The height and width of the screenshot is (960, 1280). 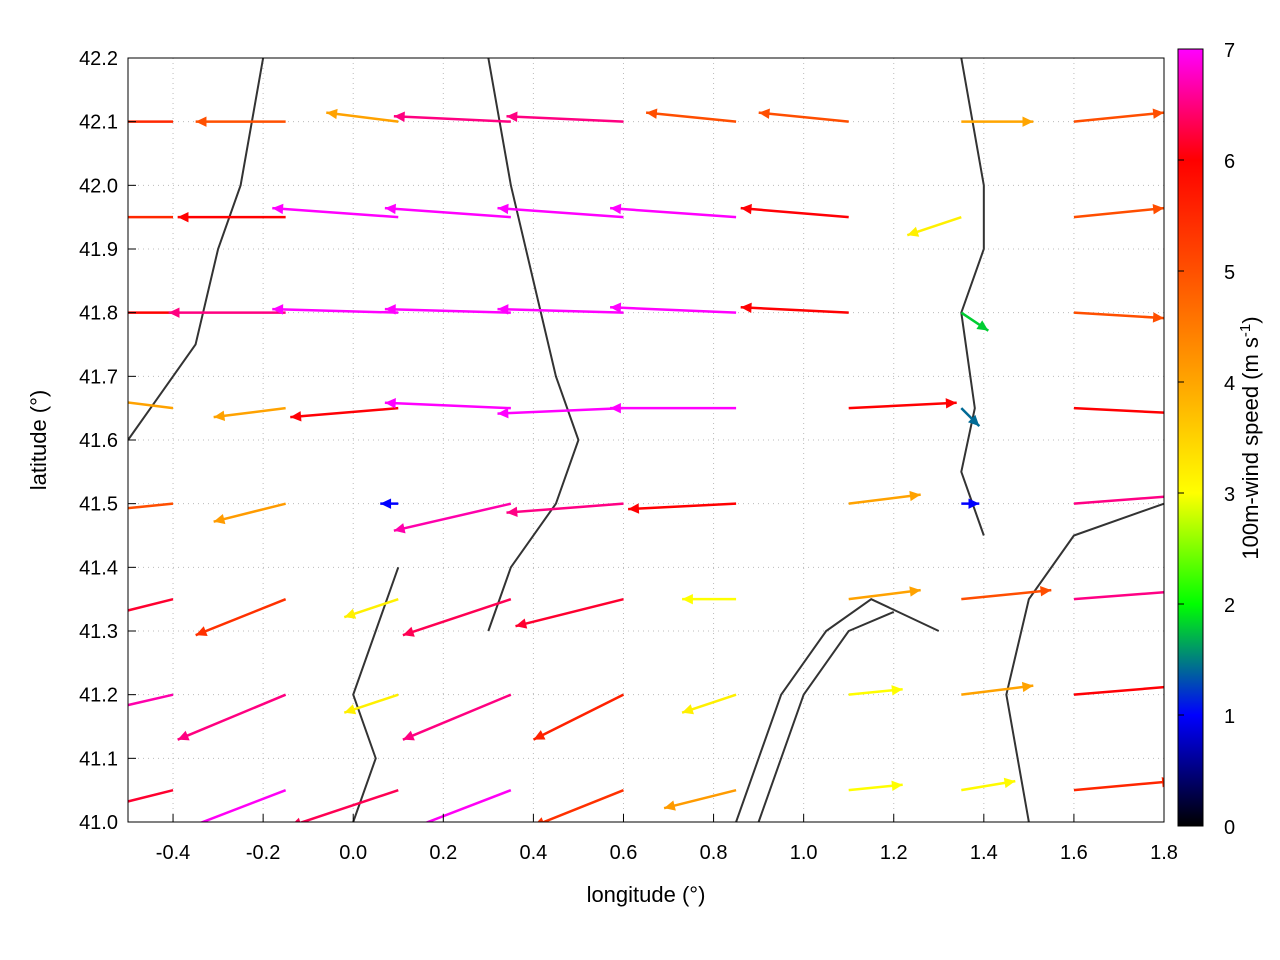 I want to click on x-tick-label: -0.4, so click(x=173, y=853).